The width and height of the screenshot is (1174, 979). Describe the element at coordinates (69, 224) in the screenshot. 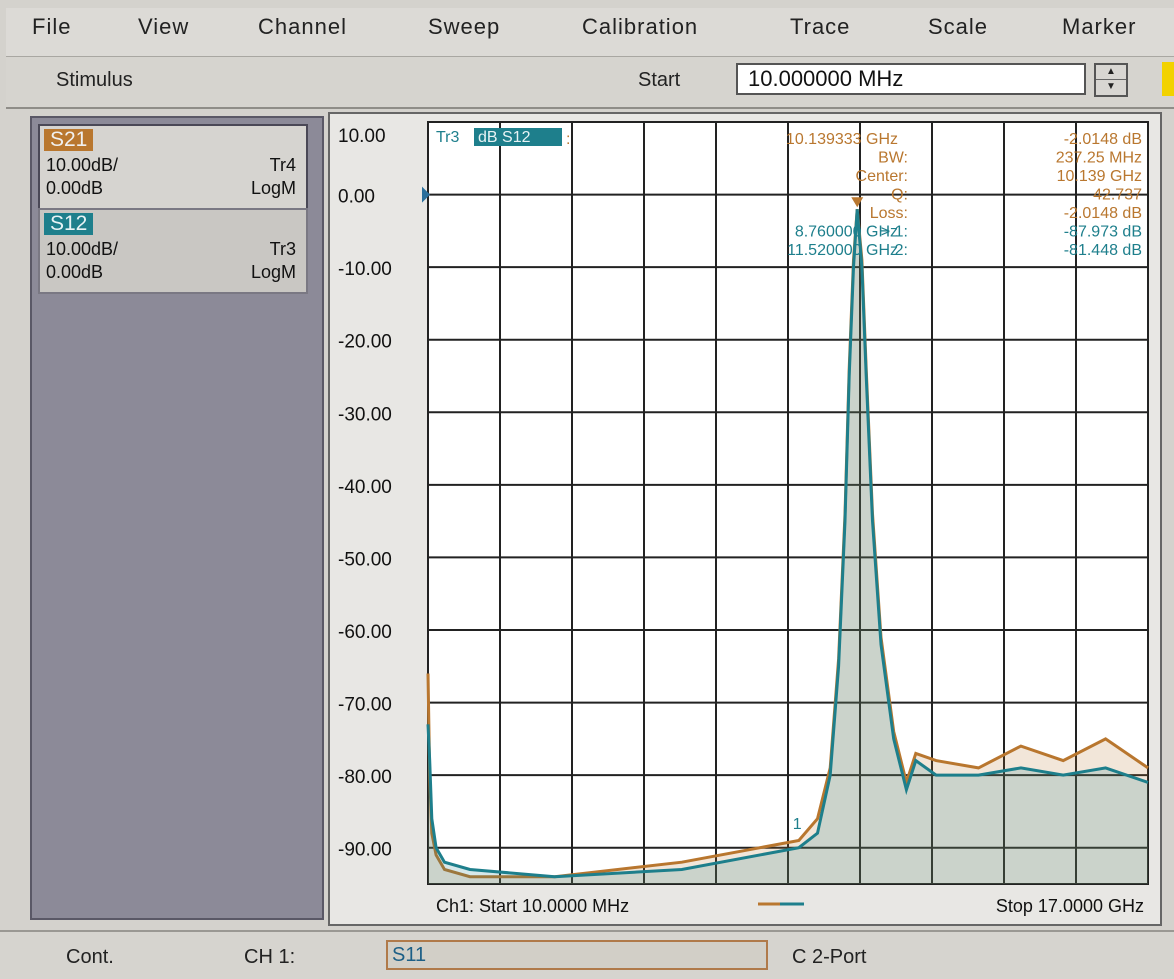

I see `trace-param-tag: S12` at that location.